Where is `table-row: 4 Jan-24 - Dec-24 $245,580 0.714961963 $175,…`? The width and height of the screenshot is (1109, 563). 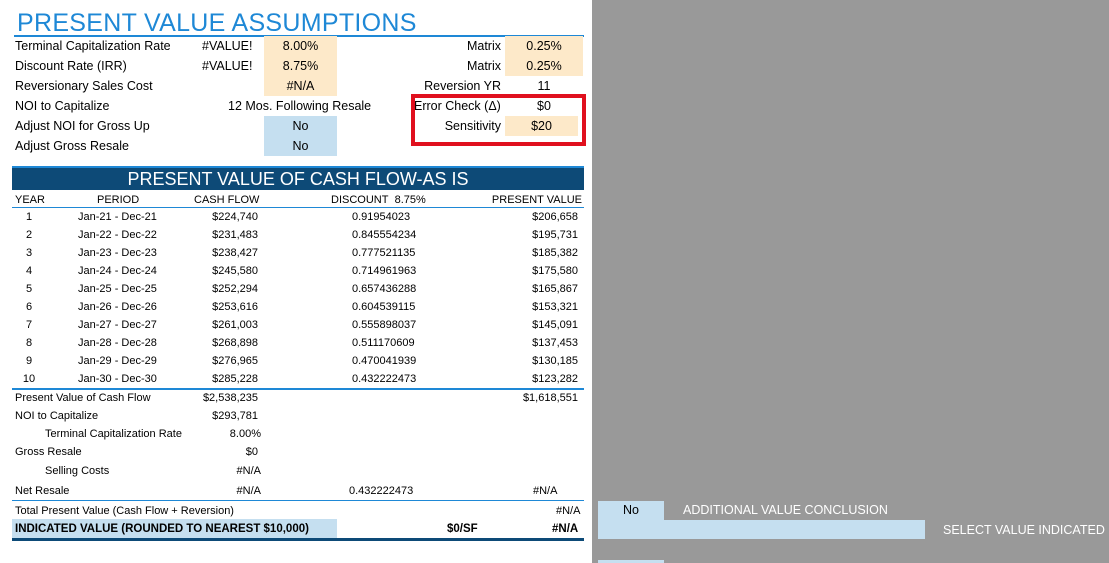
table-row: 4 Jan-24 - Dec-24 $245,580 0.714961963 $175,… is located at coordinates (296, 271).